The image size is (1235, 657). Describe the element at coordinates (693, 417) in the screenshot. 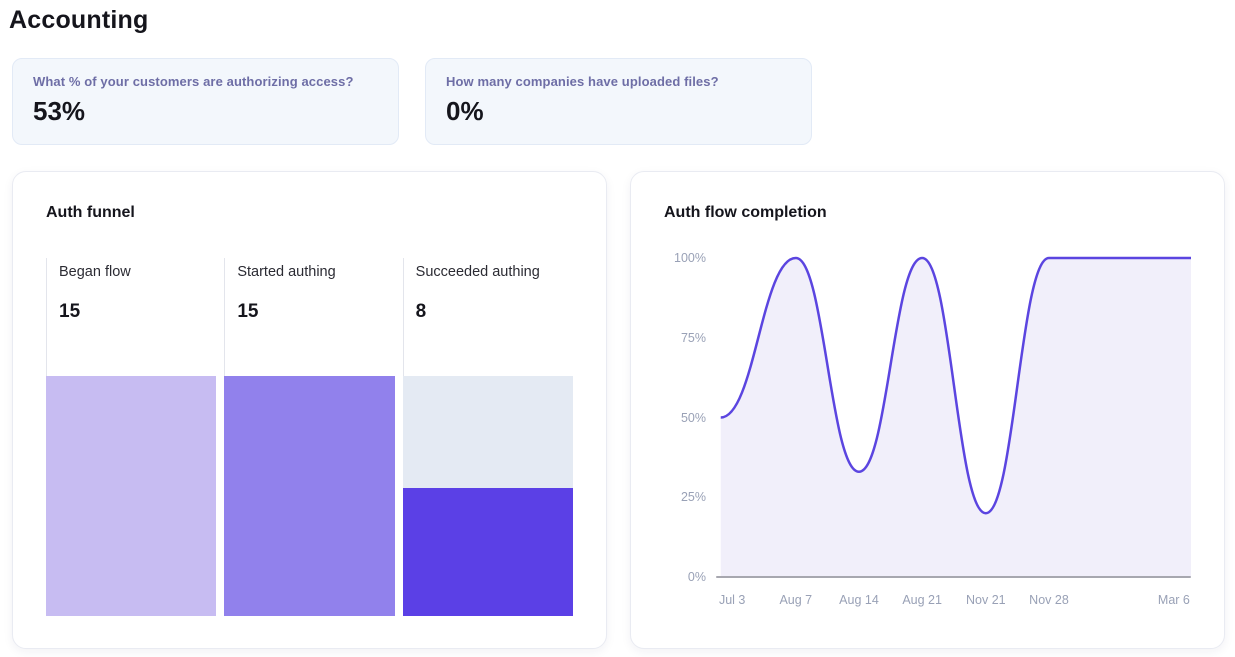

I see `y-axis-tick: 50%` at that location.